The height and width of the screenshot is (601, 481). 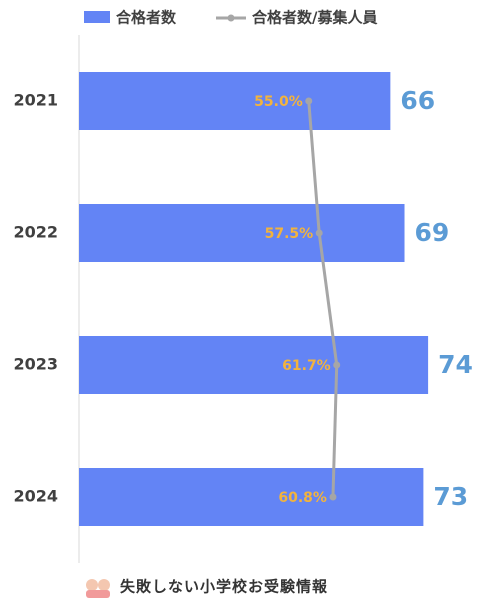 I want to click on value-label: 55.0%, so click(x=278, y=102).